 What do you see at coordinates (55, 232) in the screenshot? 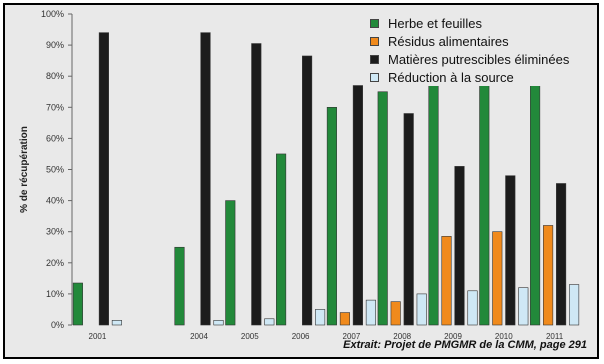
I see `y-tick-label: 30%` at bounding box center [55, 232].